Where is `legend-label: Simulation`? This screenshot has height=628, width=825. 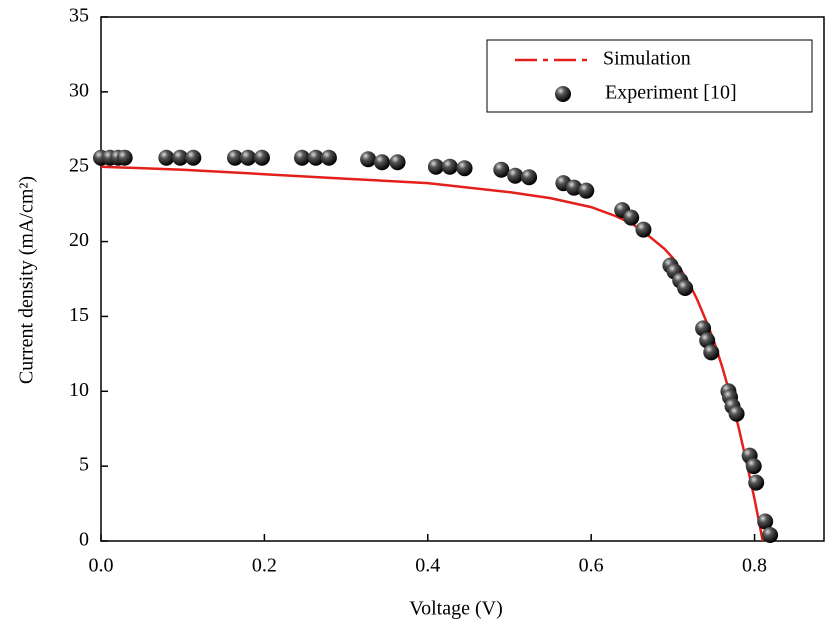
legend-label: Simulation is located at coordinates (647, 59).